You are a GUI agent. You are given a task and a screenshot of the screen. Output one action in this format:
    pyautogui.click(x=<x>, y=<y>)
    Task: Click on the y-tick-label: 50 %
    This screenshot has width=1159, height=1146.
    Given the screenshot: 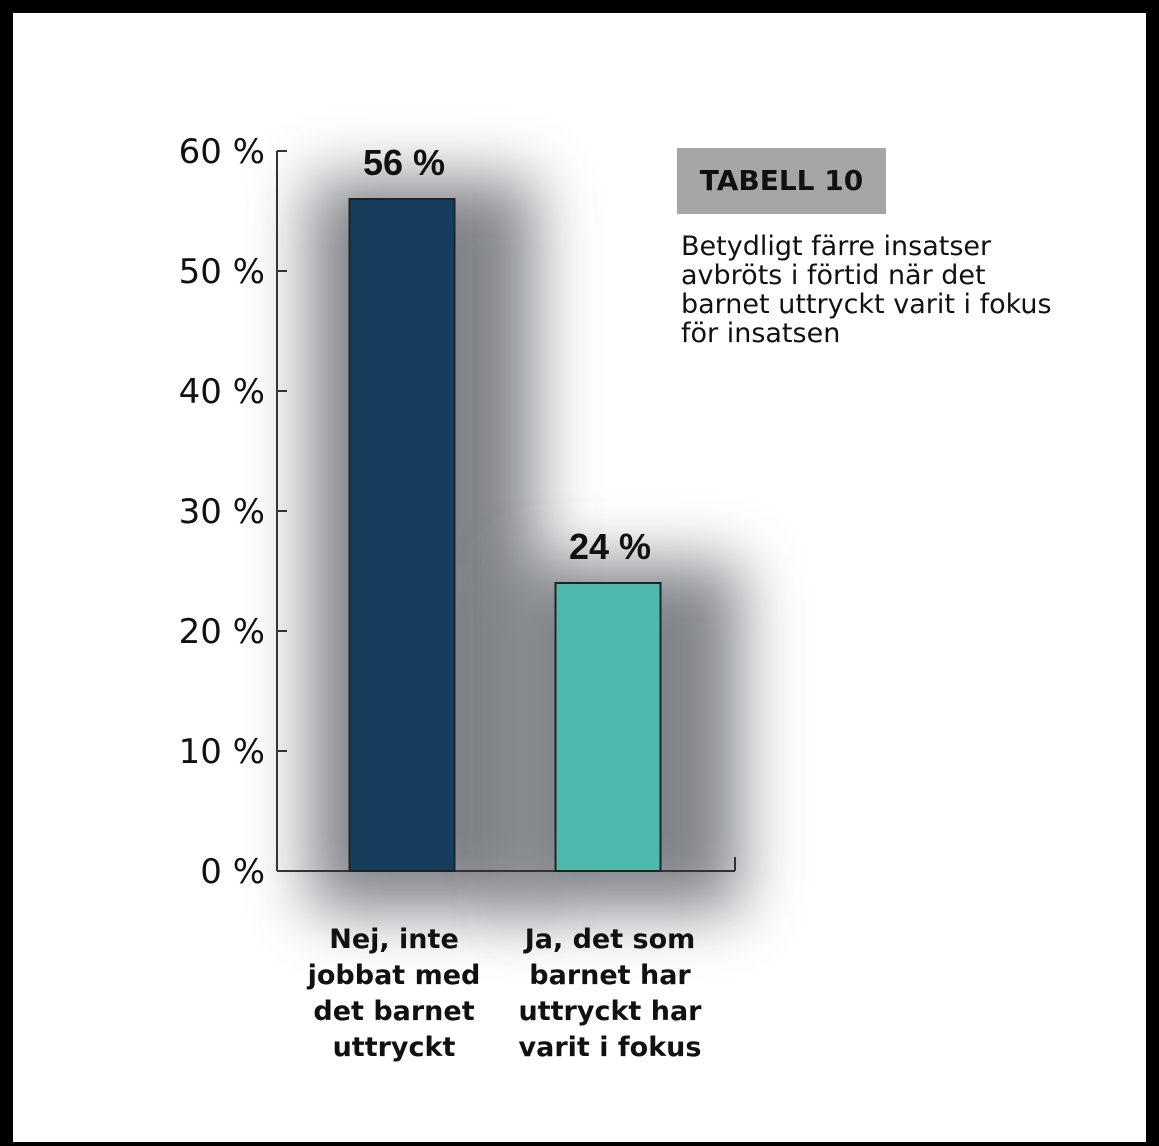 What is the action you would take?
    pyautogui.click(x=222, y=272)
    